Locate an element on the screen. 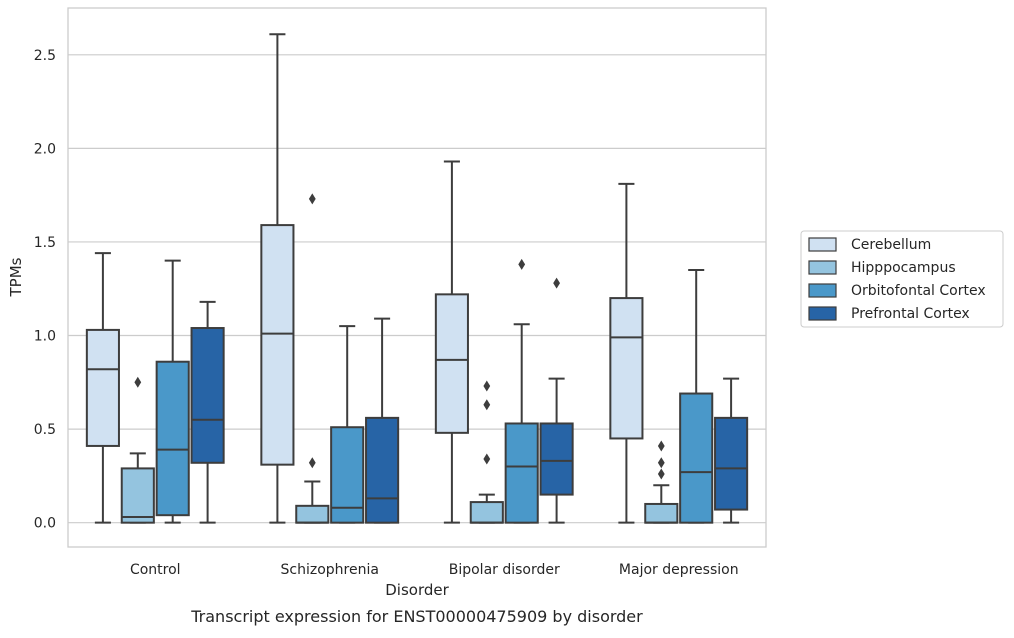 This screenshot has height=638, width=1014. legend-label: Prefrontal Cortex is located at coordinates (910, 314).